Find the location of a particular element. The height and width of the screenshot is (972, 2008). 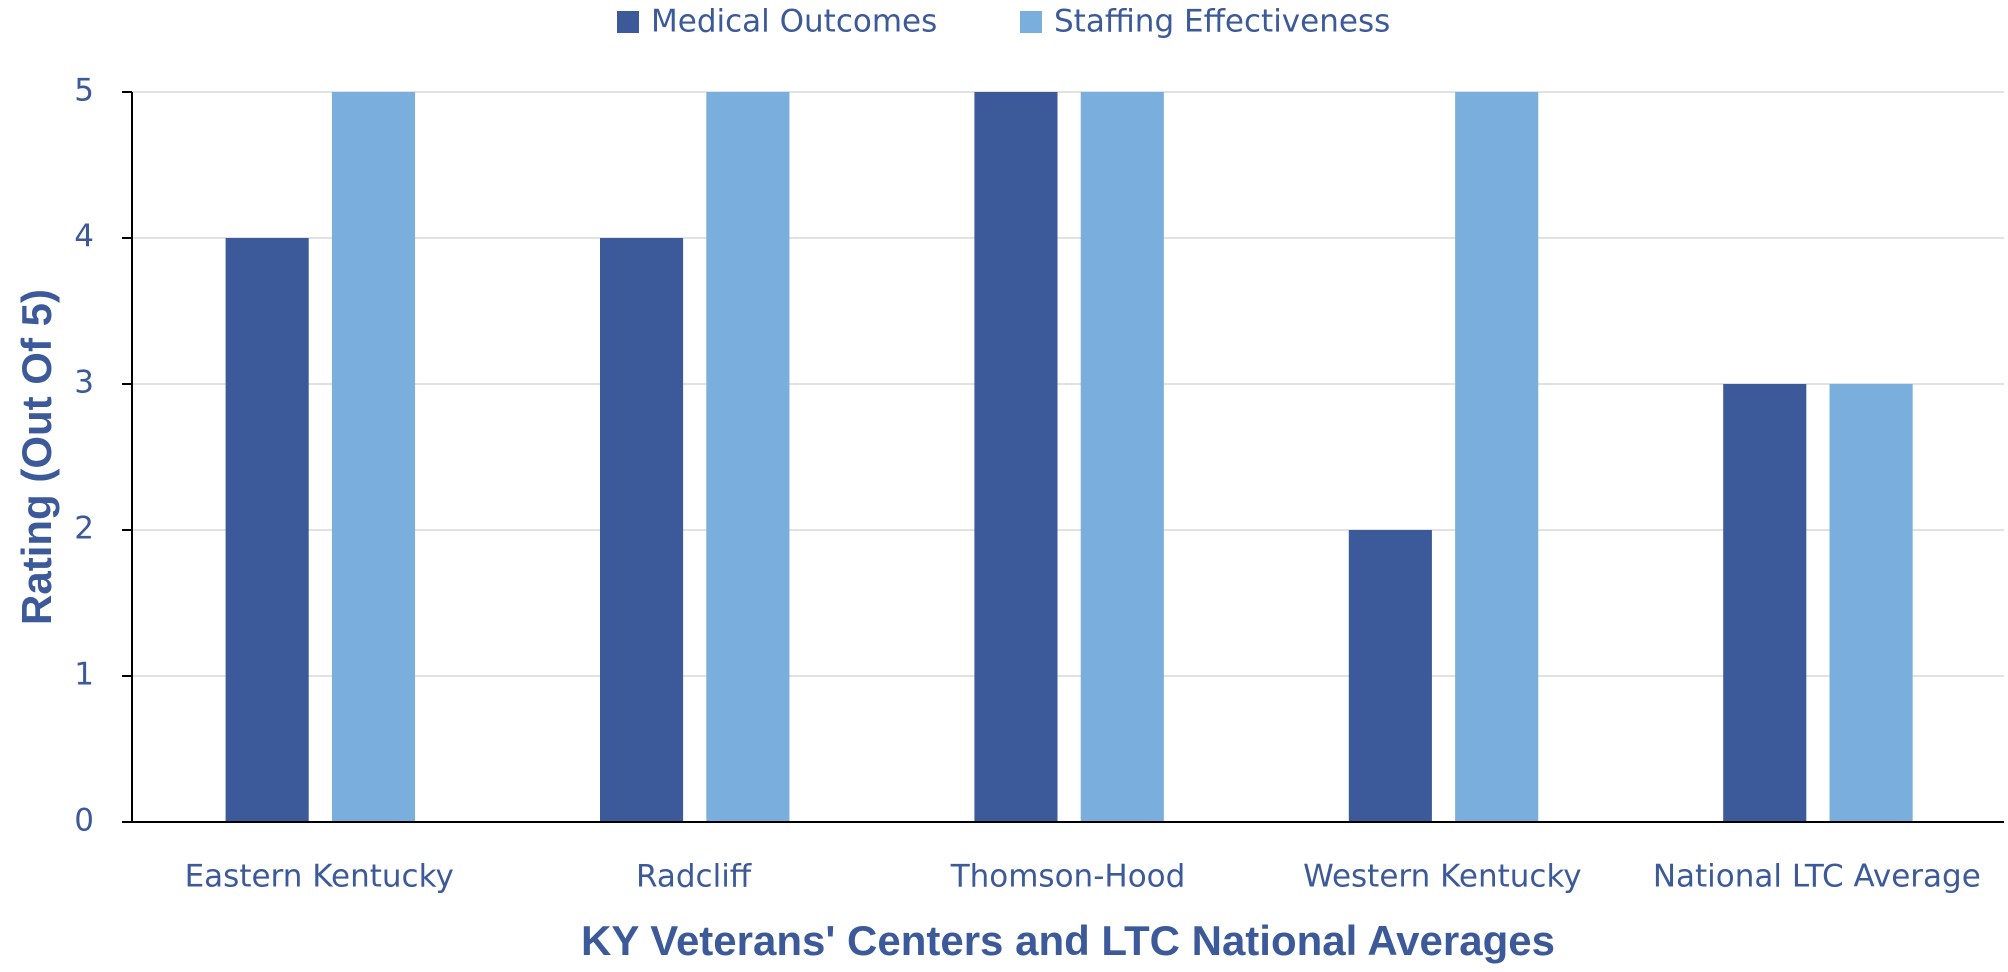

x-tick-label: National LTC Average is located at coordinates (1817, 877).